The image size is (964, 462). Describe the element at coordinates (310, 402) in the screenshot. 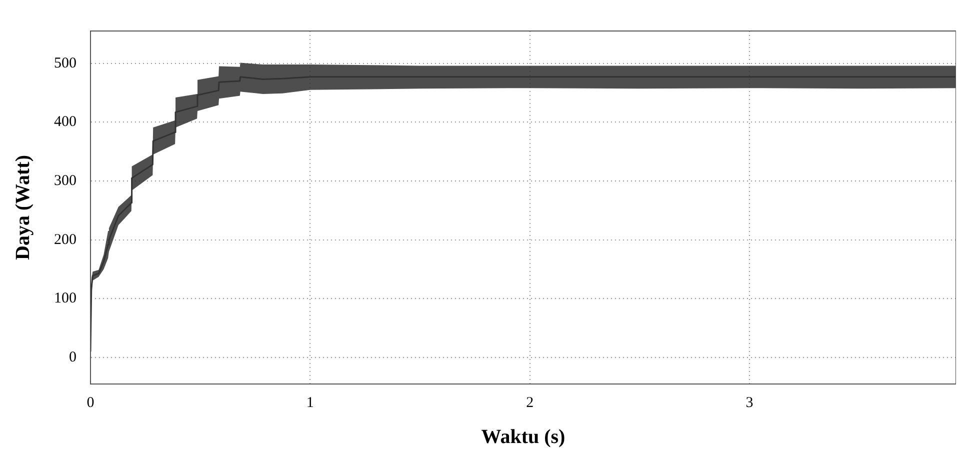

I see `x-tick-label: 1` at that location.